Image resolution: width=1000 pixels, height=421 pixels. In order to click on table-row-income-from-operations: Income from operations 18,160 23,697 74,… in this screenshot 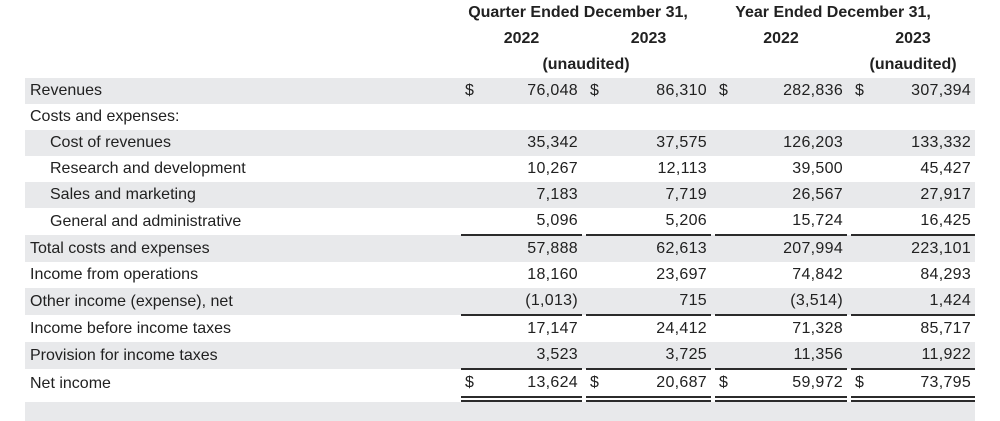, I will do `click(500, 275)`.